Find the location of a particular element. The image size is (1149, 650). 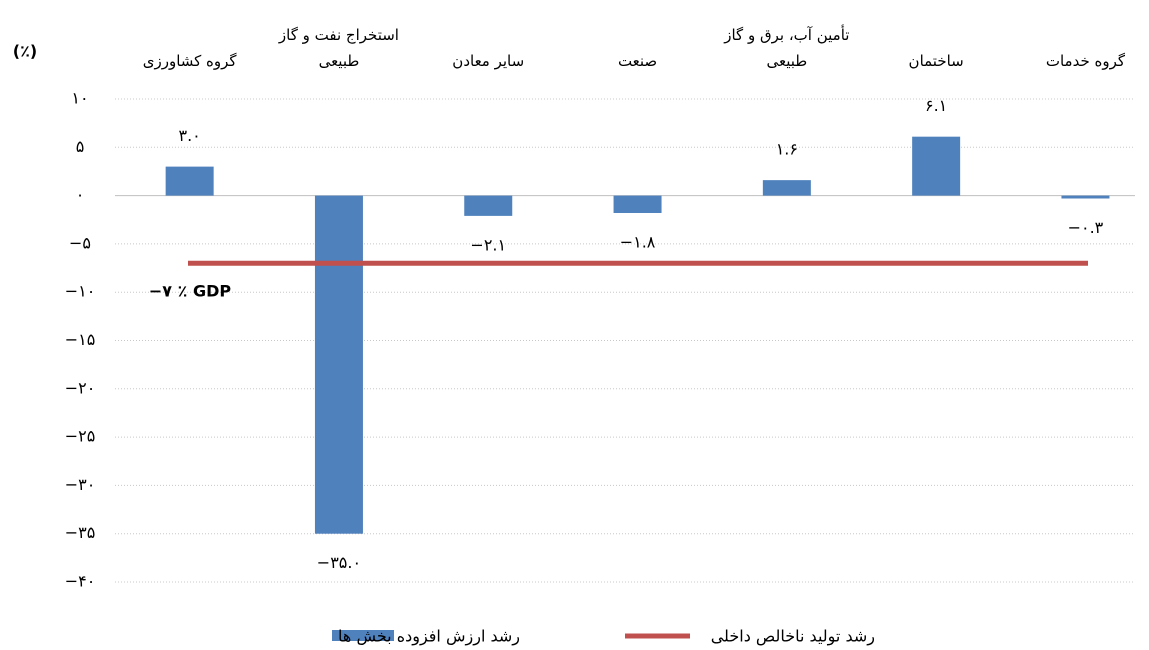

value-label: −۳۵.۰ is located at coordinates (339, 562).